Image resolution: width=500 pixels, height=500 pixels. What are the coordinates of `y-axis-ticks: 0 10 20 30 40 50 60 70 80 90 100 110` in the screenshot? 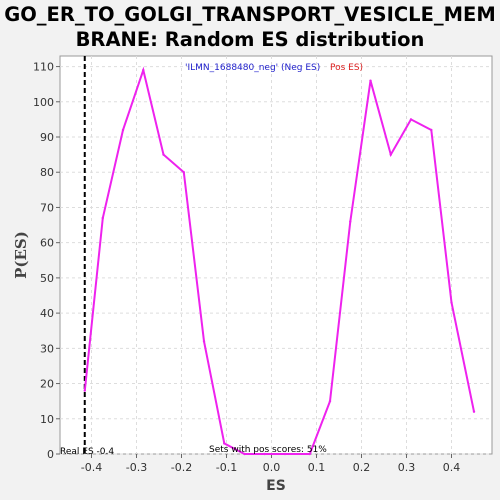 It's located at (46, 261).